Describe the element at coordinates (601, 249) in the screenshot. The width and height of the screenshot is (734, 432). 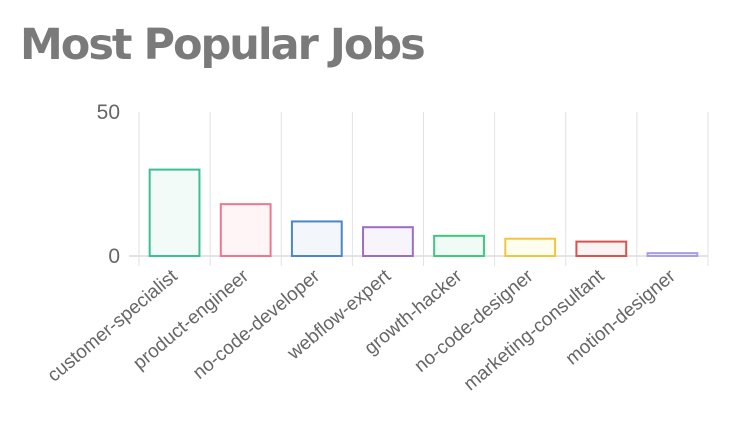
I see `bar-marketing-consultant` at that location.